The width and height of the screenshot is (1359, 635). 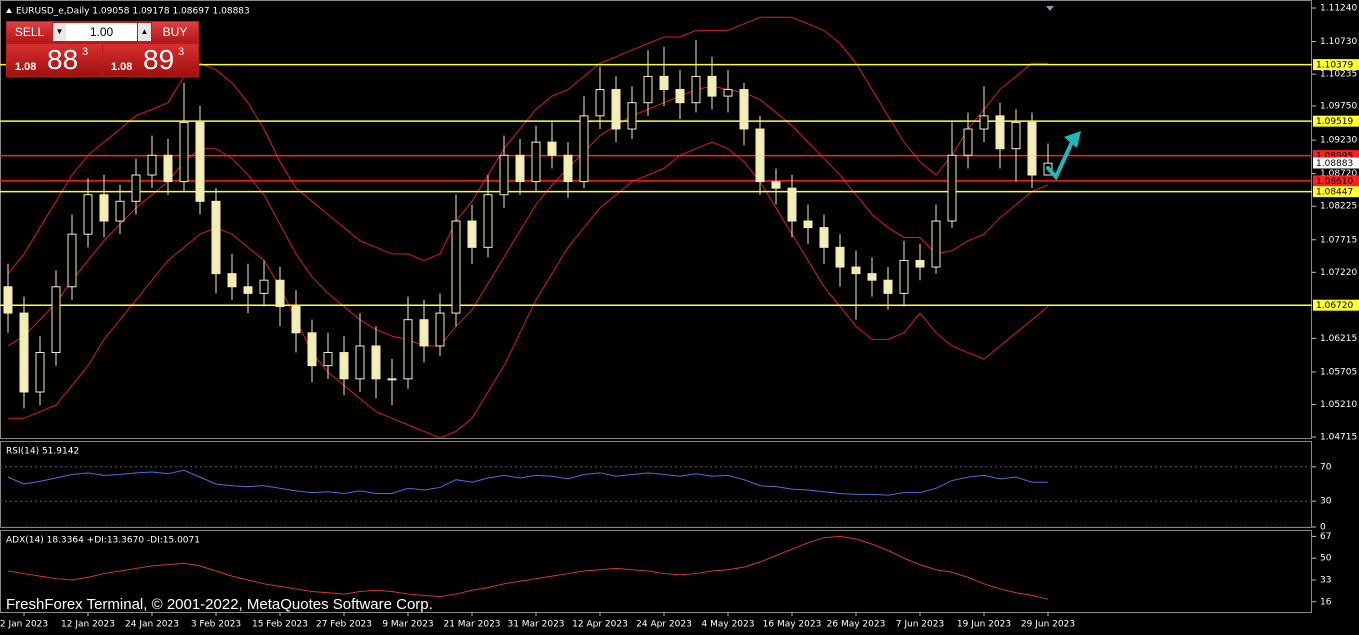 What do you see at coordinates (122, 67) in the screenshot?
I see `ask-big: 1.08` at bounding box center [122, 67].